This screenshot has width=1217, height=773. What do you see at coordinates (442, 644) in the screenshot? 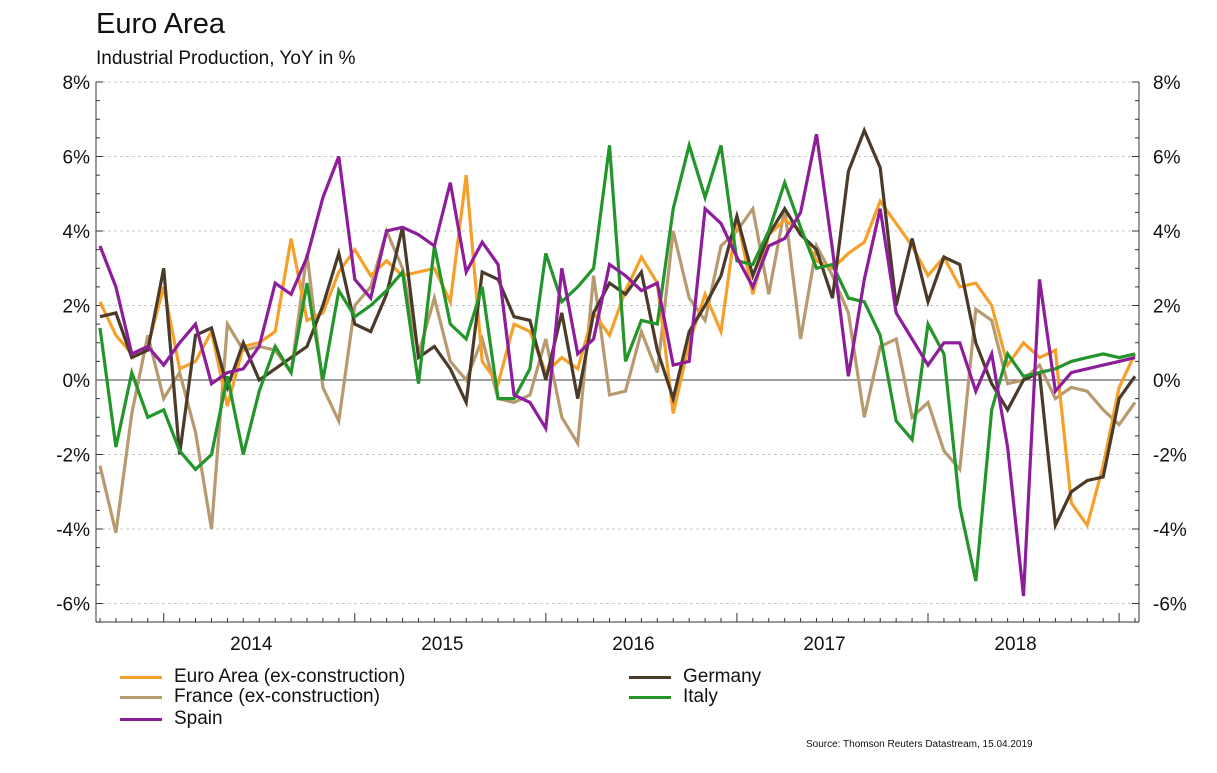
I see `x-tick-label: 2015` at bounding box center [442, 644].